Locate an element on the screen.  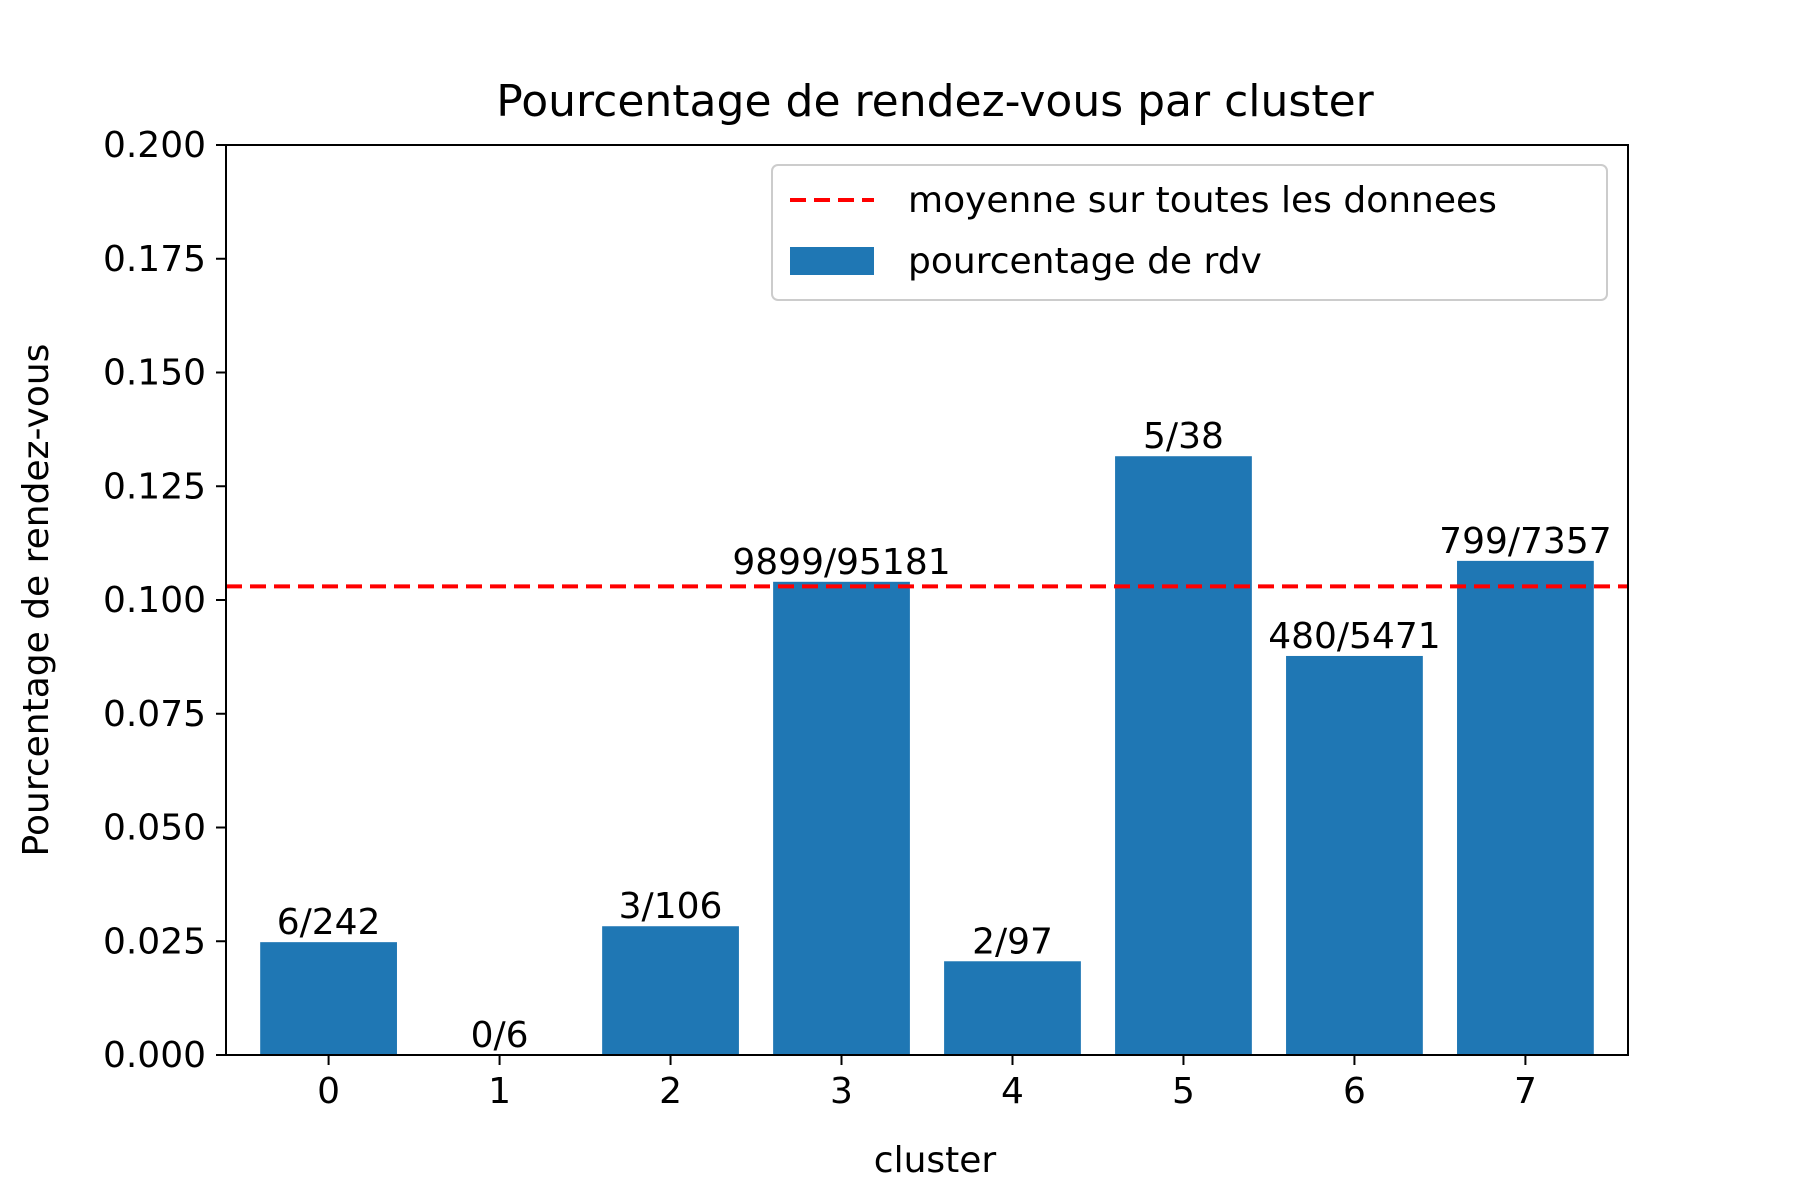
y-tick-label: 0.175 is located at coordinates (154, 259).